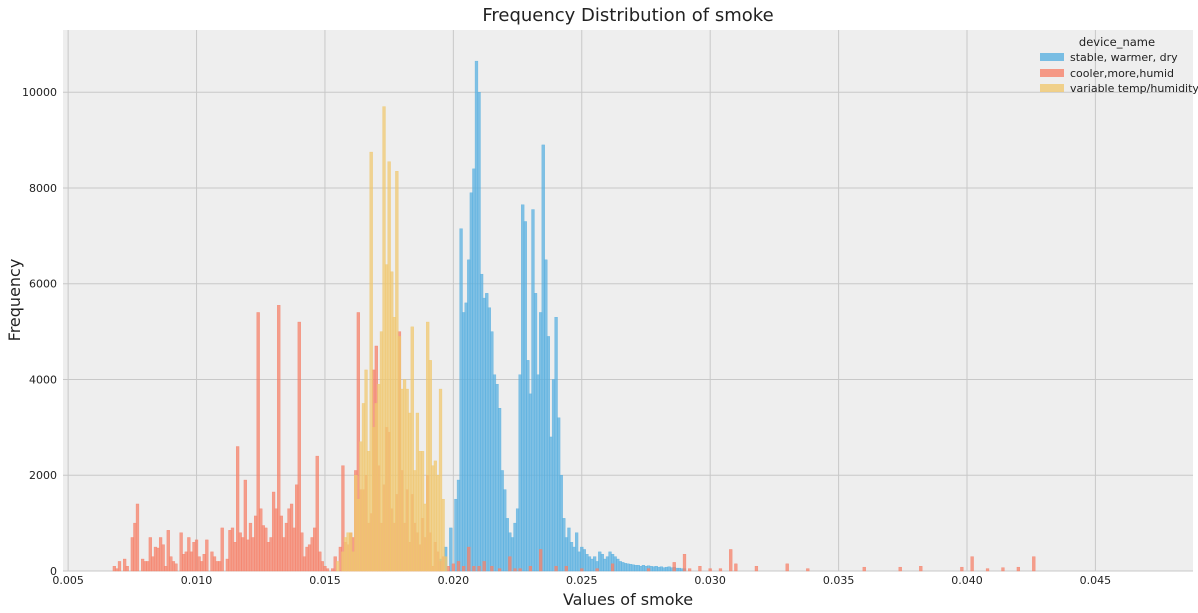 The image size is (1198, 613). I want to click on y-tick-label: 4000, so click(43, 379).